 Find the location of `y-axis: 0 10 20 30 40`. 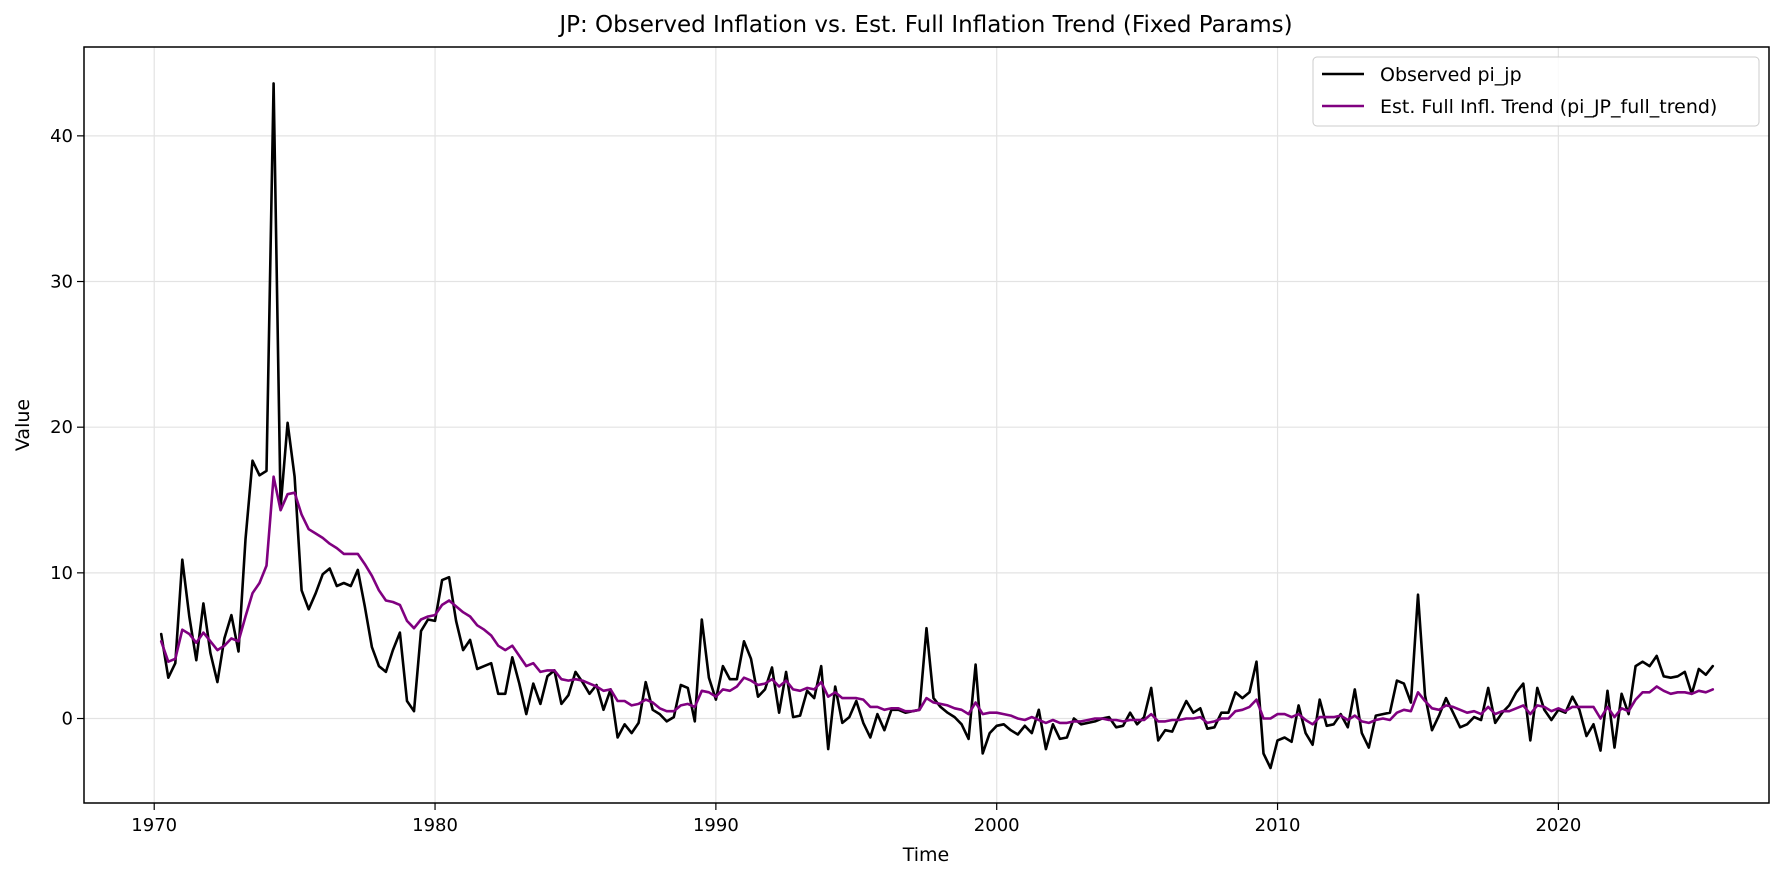

y-axis: 0 10 20 30 40 is located at coordinates (67, 428).